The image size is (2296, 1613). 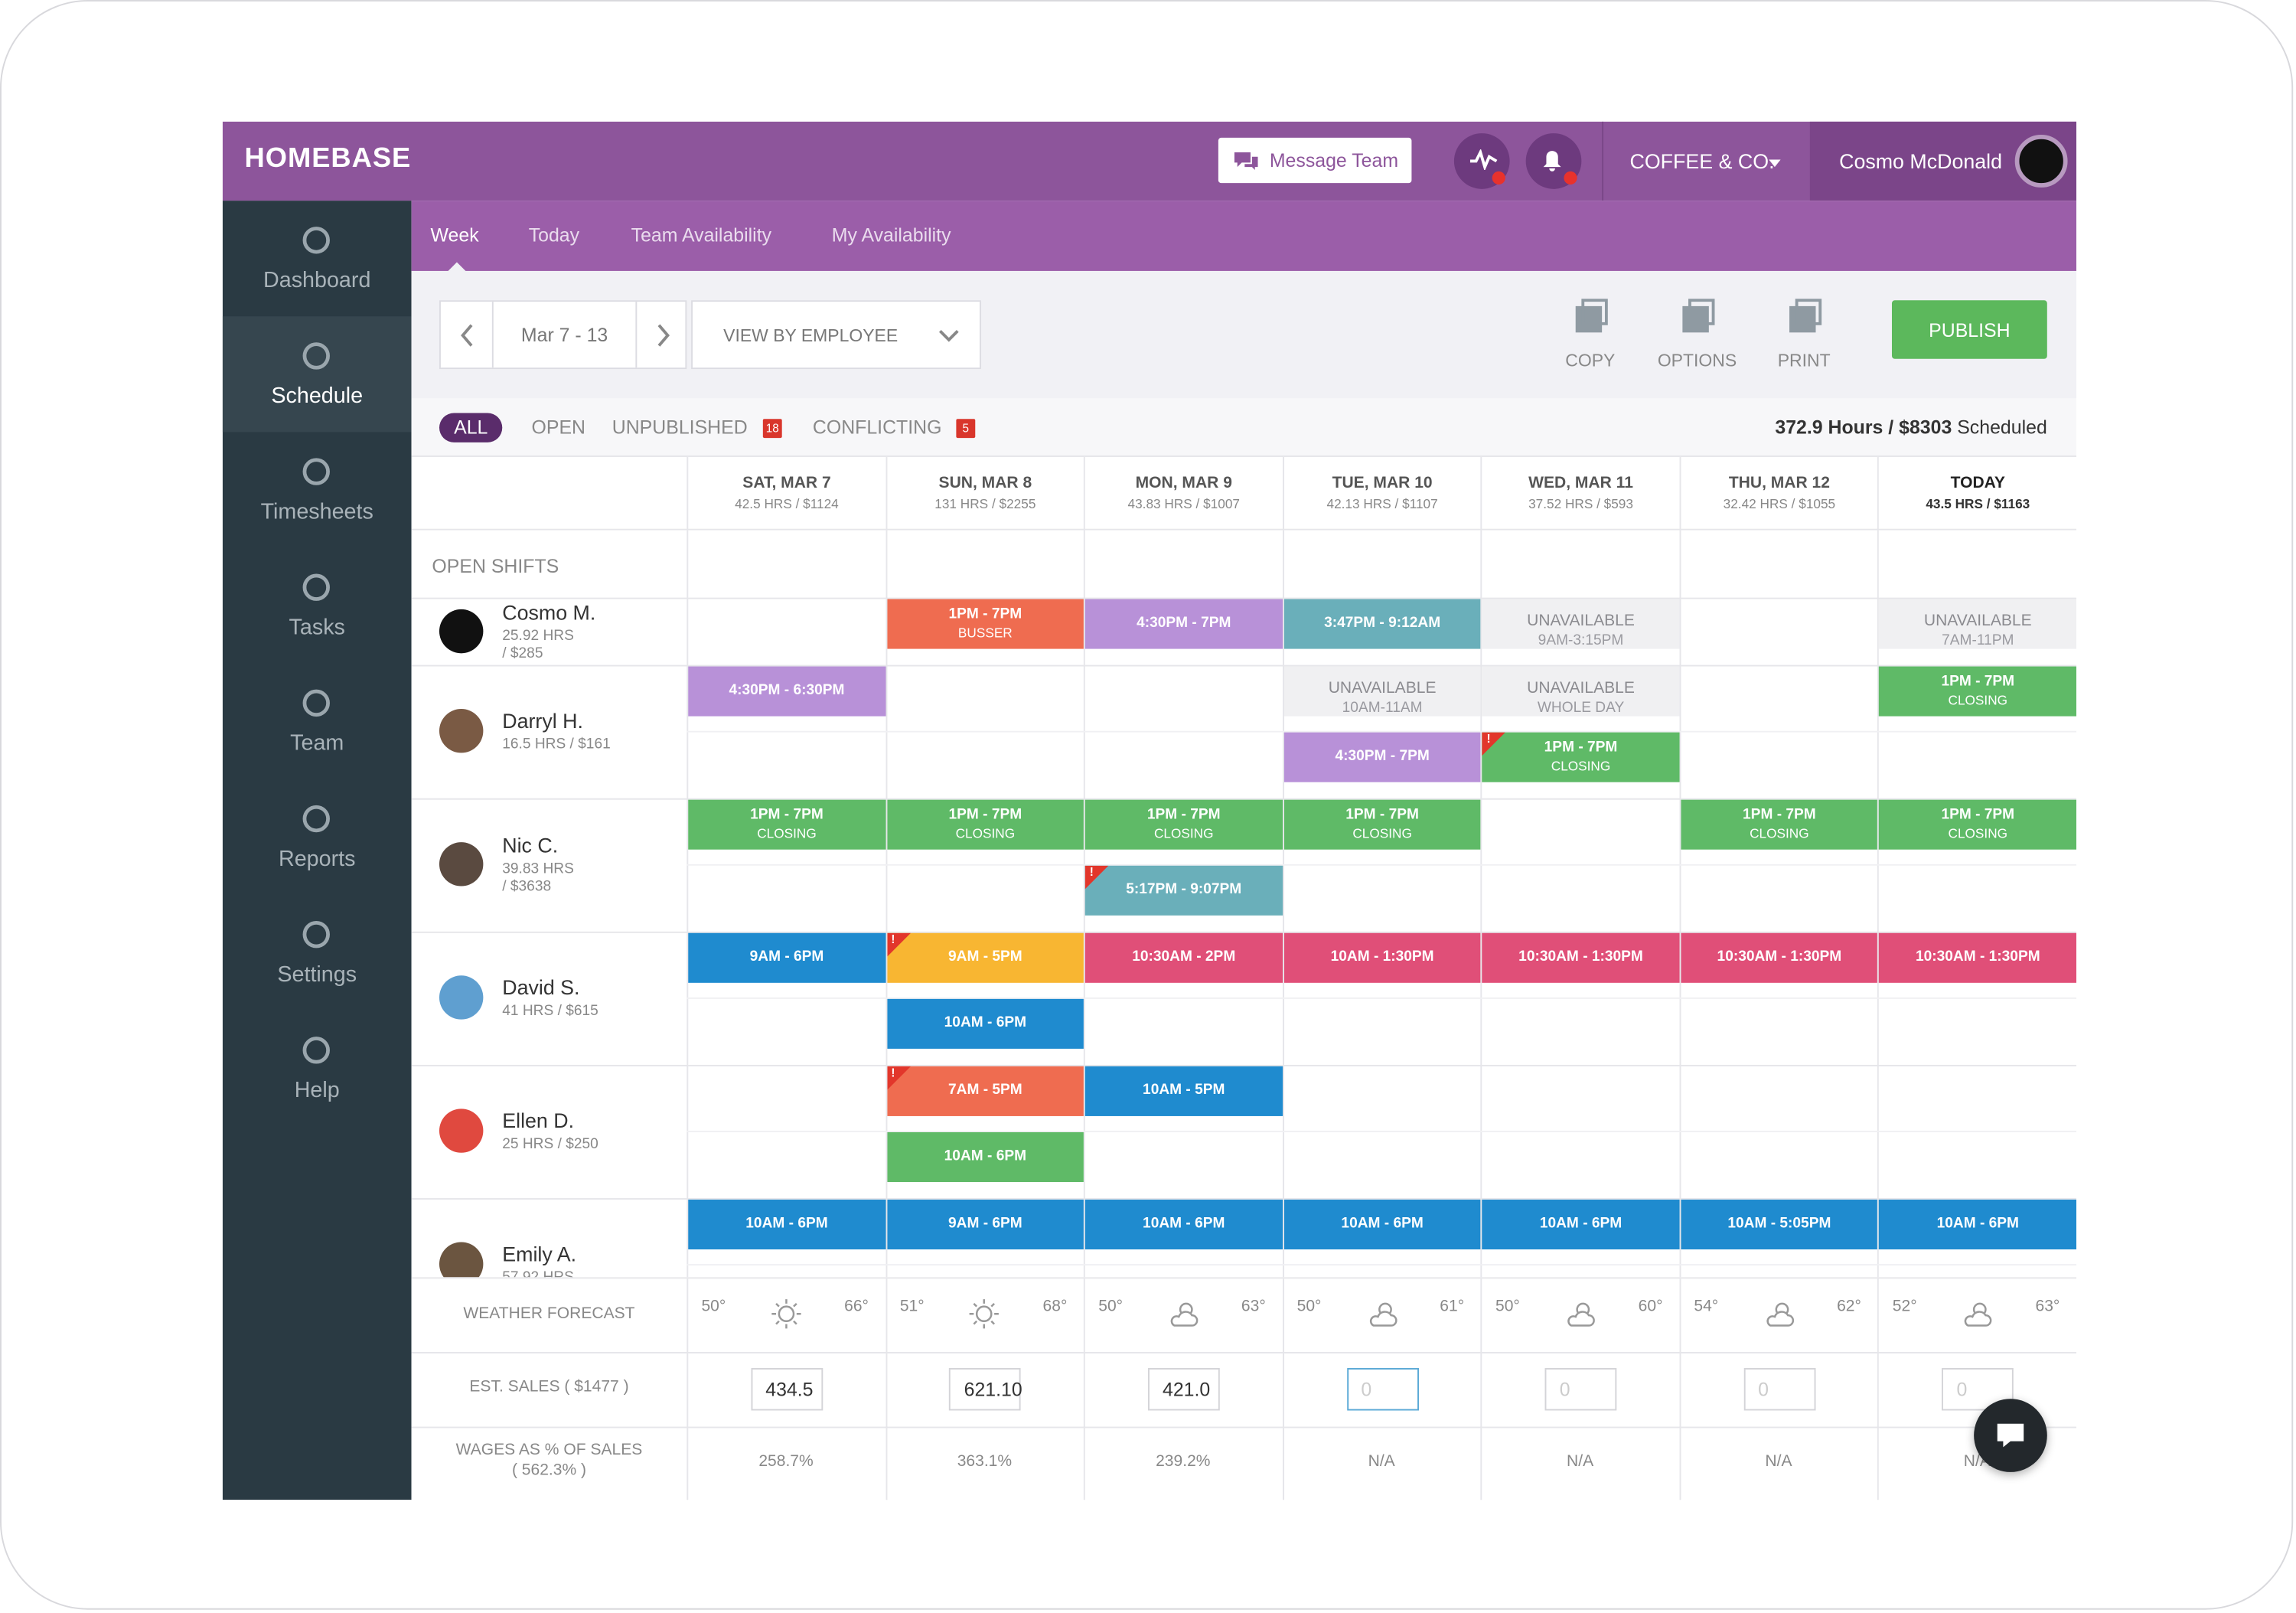 I want to click on employee-stats: 39.83 HRS, so click(x=538, y=869).